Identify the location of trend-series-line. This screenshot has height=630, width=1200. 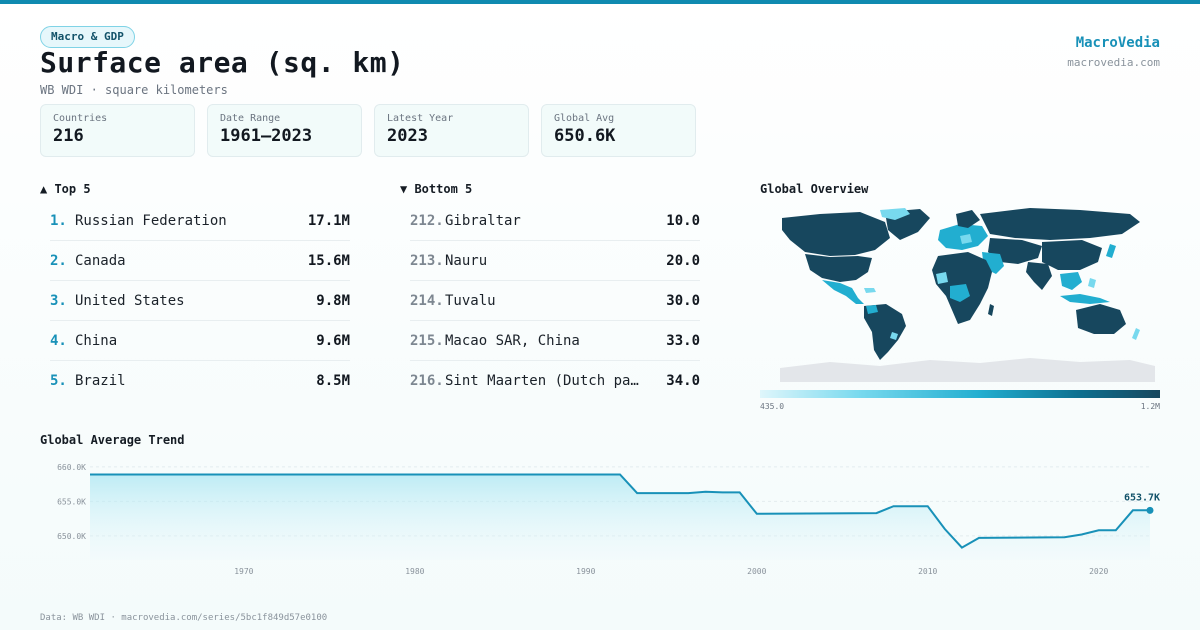
(620, 511).